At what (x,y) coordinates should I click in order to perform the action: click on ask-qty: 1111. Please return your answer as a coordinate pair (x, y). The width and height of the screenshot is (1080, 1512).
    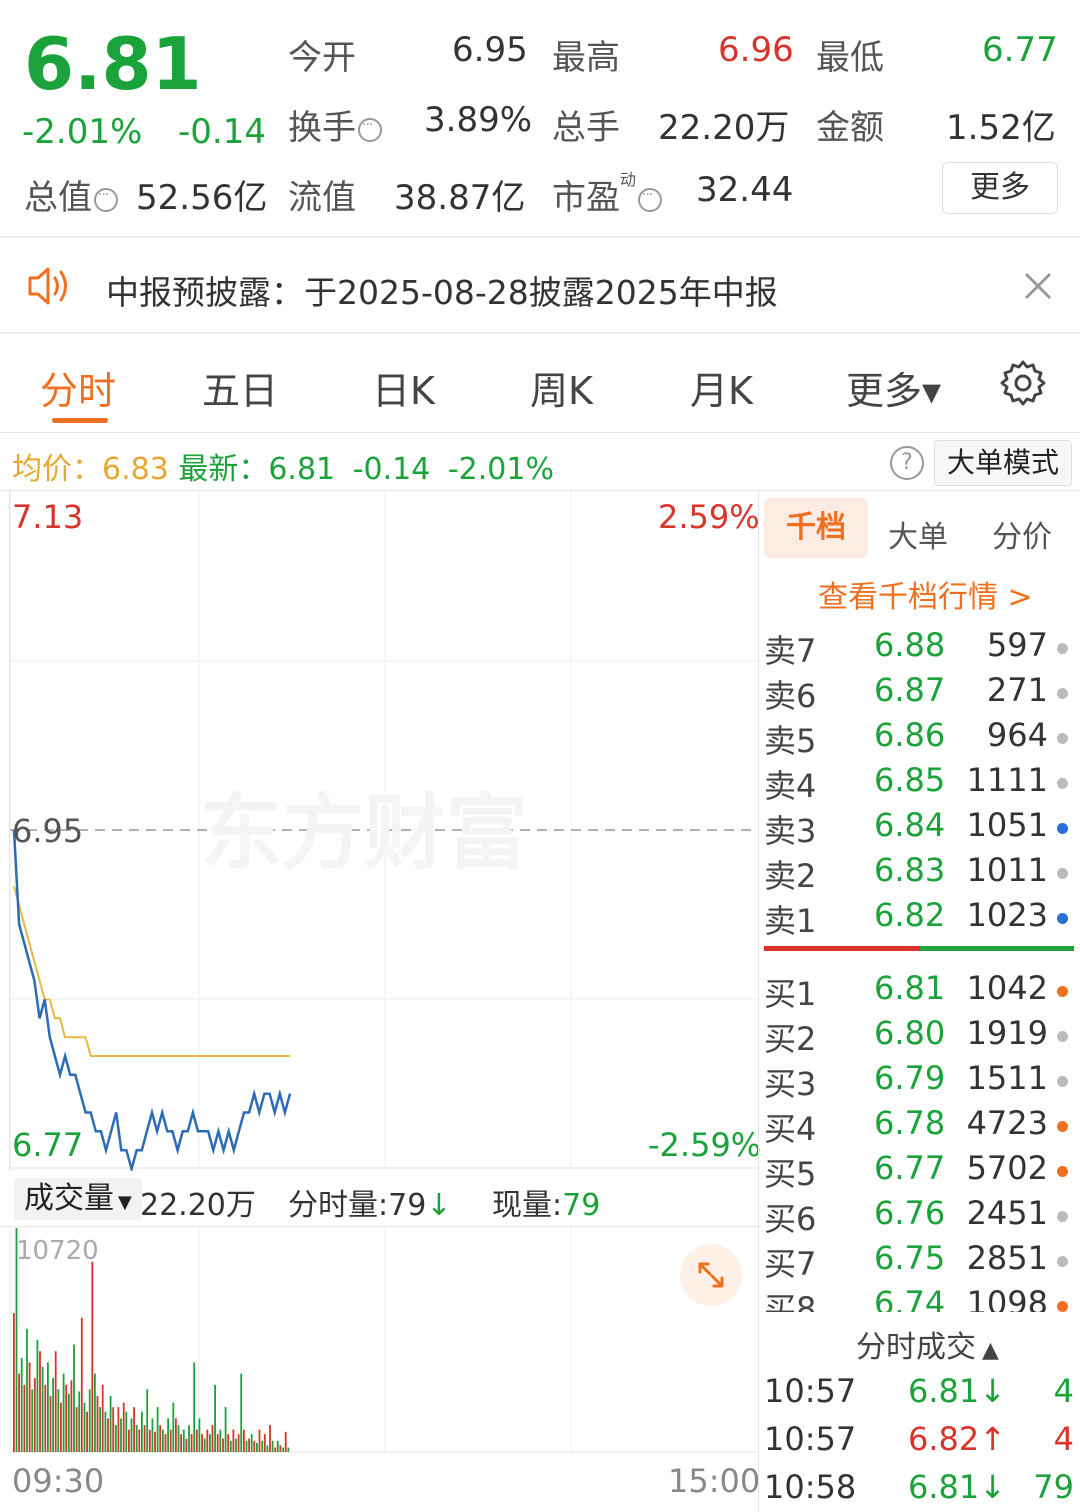
    Looking at the image, I should click on (1007, 780).